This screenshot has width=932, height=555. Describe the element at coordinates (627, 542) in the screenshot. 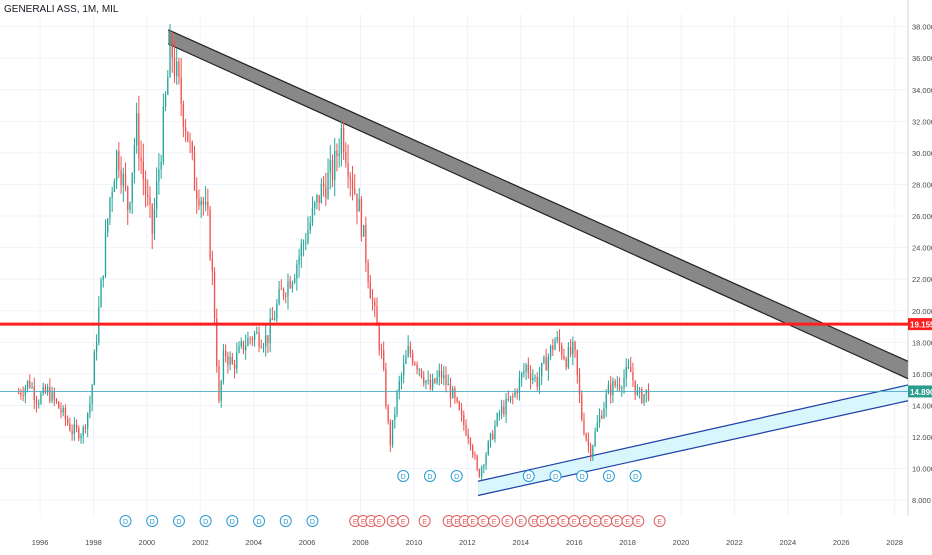

I see `time-tick-label: 2018` at that location.